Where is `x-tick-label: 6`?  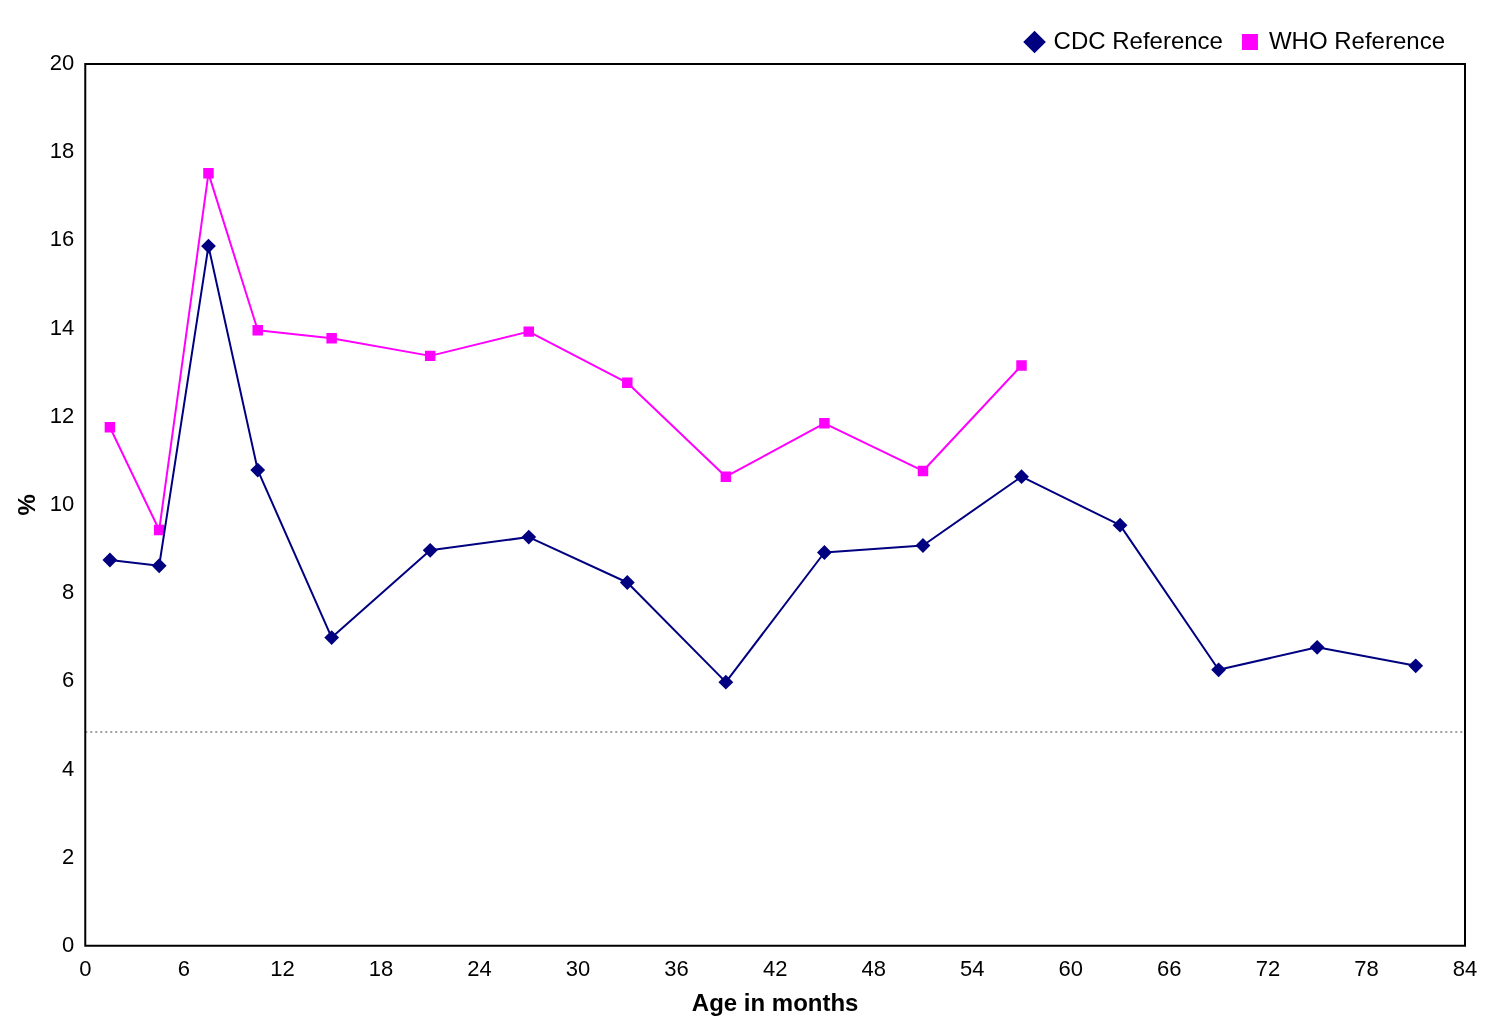
x-tick-label: 6 is located at coordinates (183, 969).